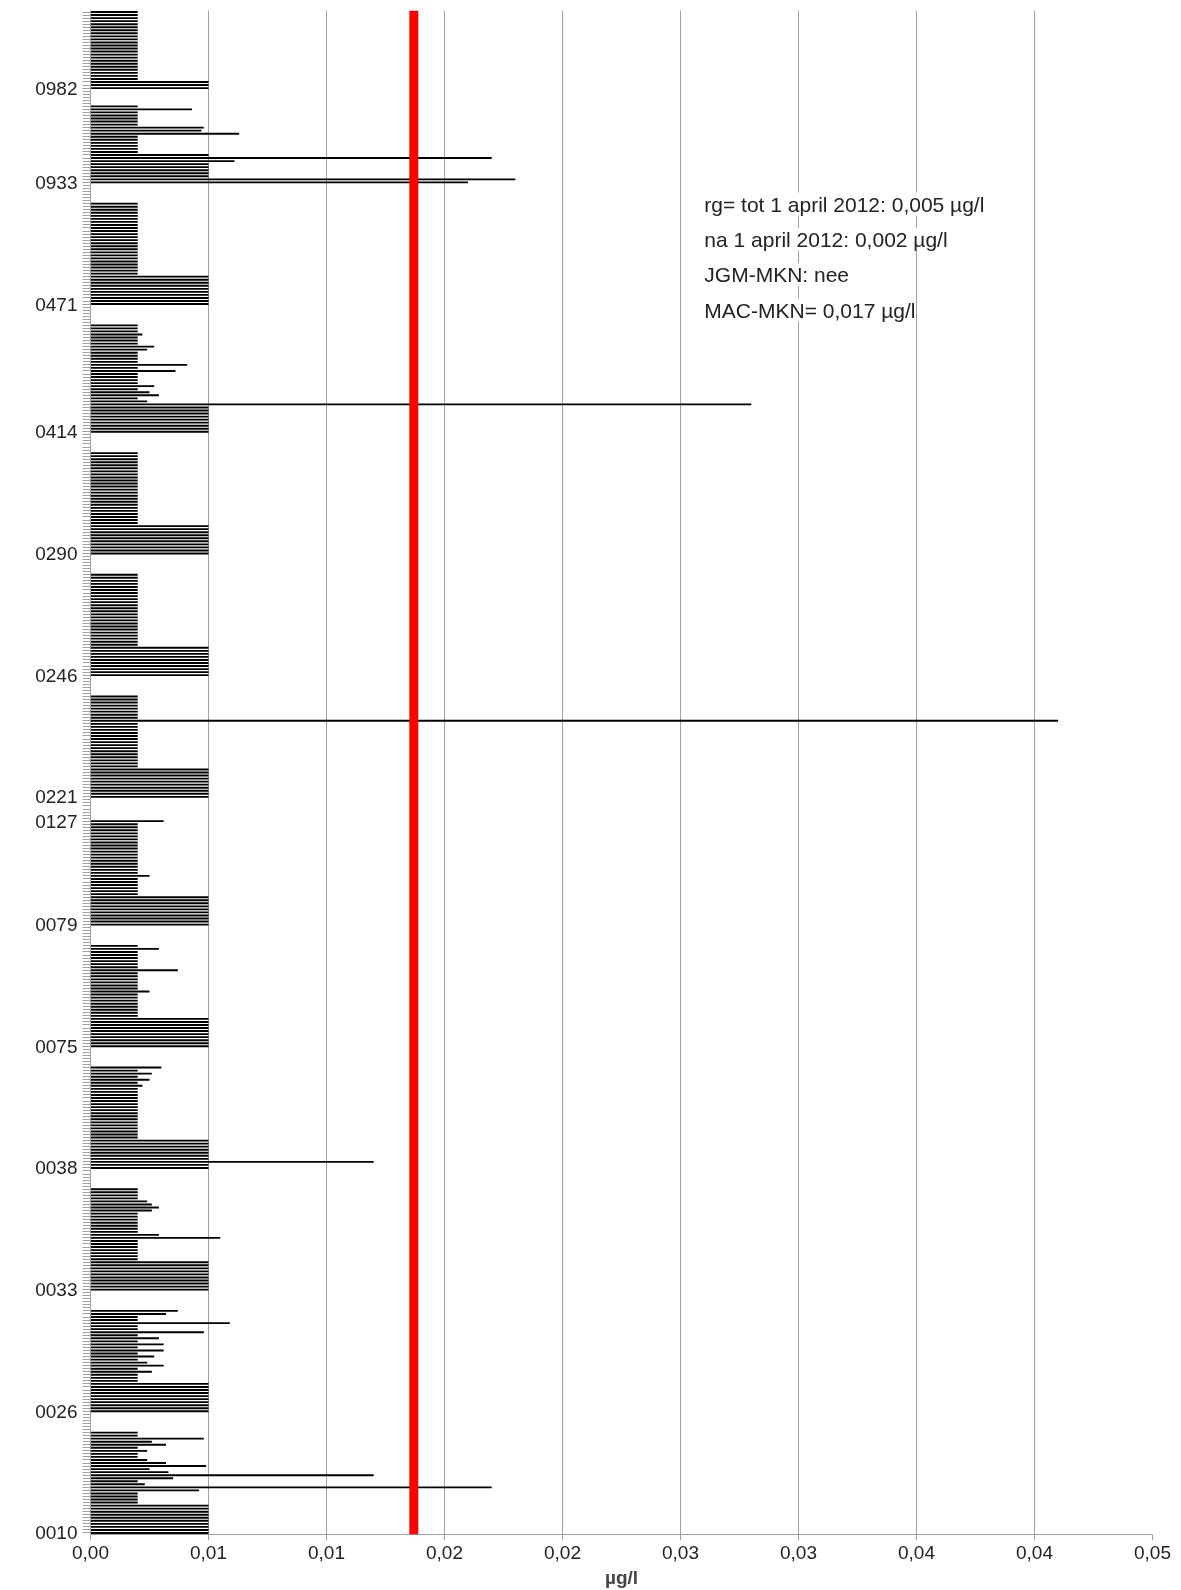 The image size is (1181, 1590). What do you see at coordinates (777, 275) in the screenshot?
I see `annotation: JGM-MKN: nee` at bounding box center [777, 275].